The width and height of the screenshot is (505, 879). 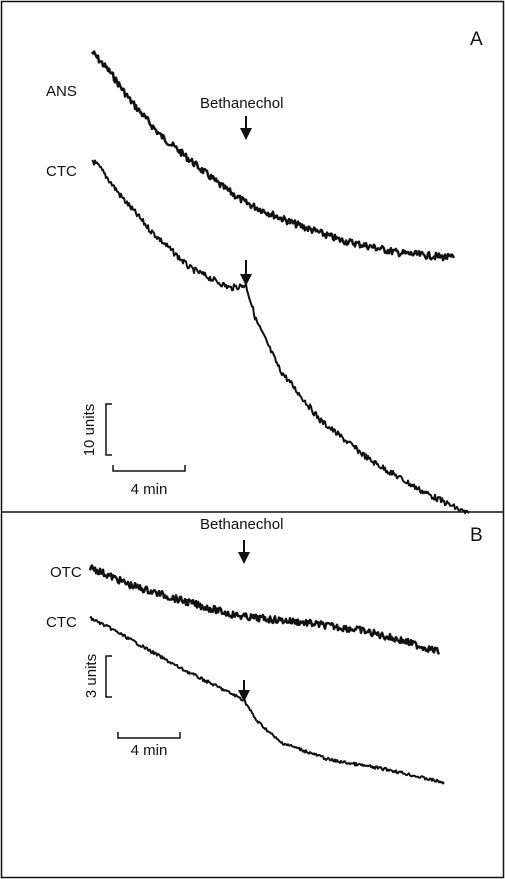 I want to click on scale-label: 3 units, so click(x=91, y=676).